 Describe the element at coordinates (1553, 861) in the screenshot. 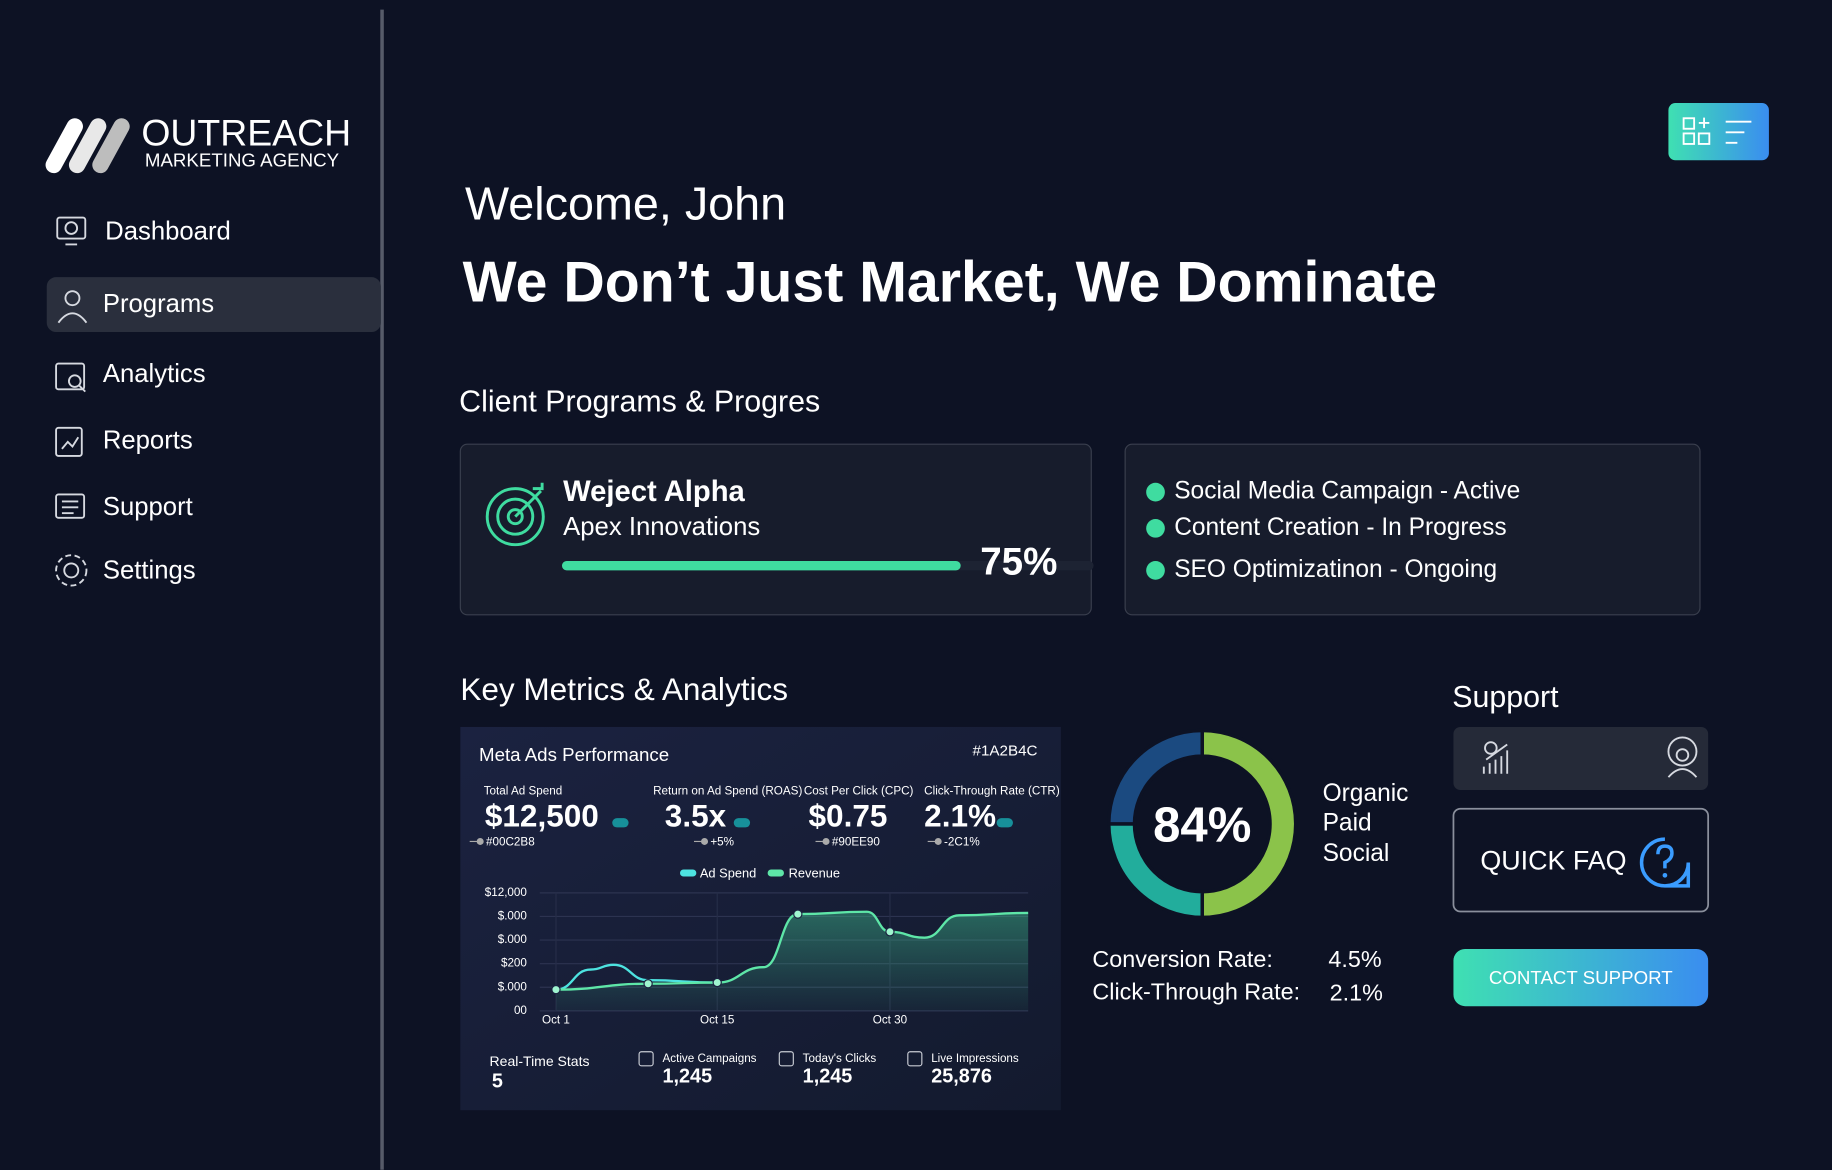

I see `faq-label: QUICK FAQ` at that location.